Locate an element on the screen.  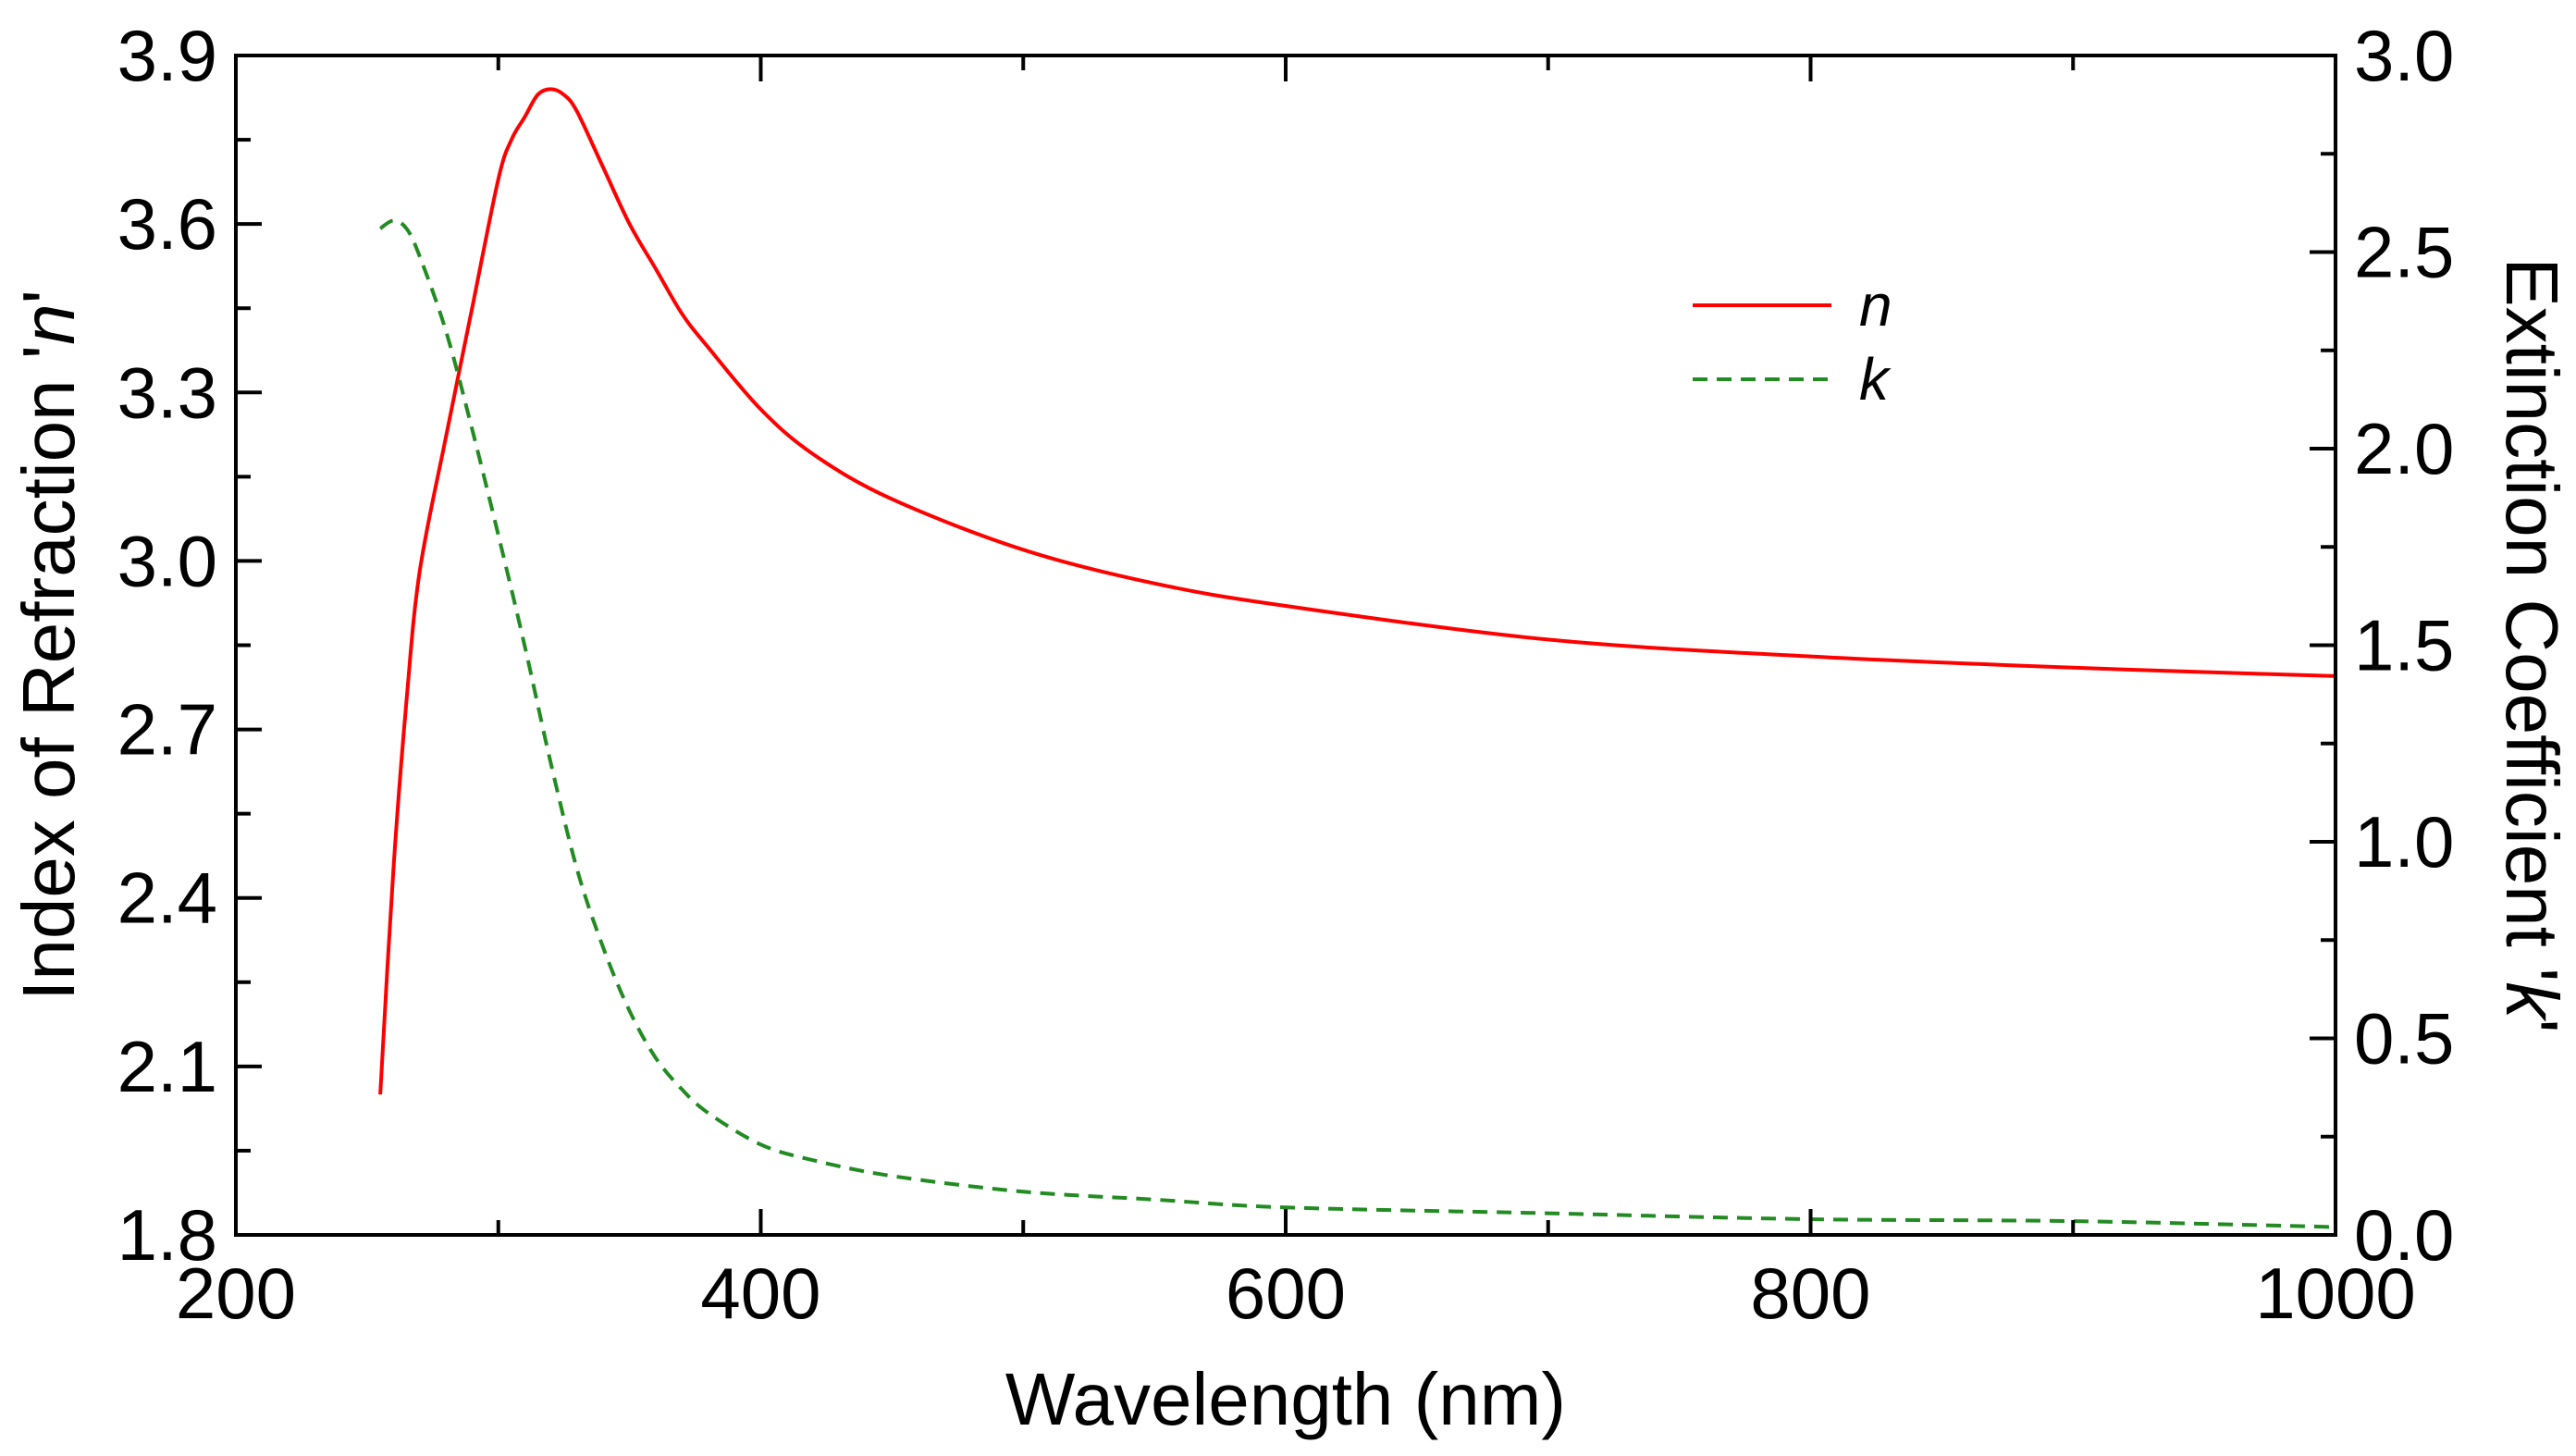
y-left-tick-label: 2.4 is located at coordinates (167, 898).